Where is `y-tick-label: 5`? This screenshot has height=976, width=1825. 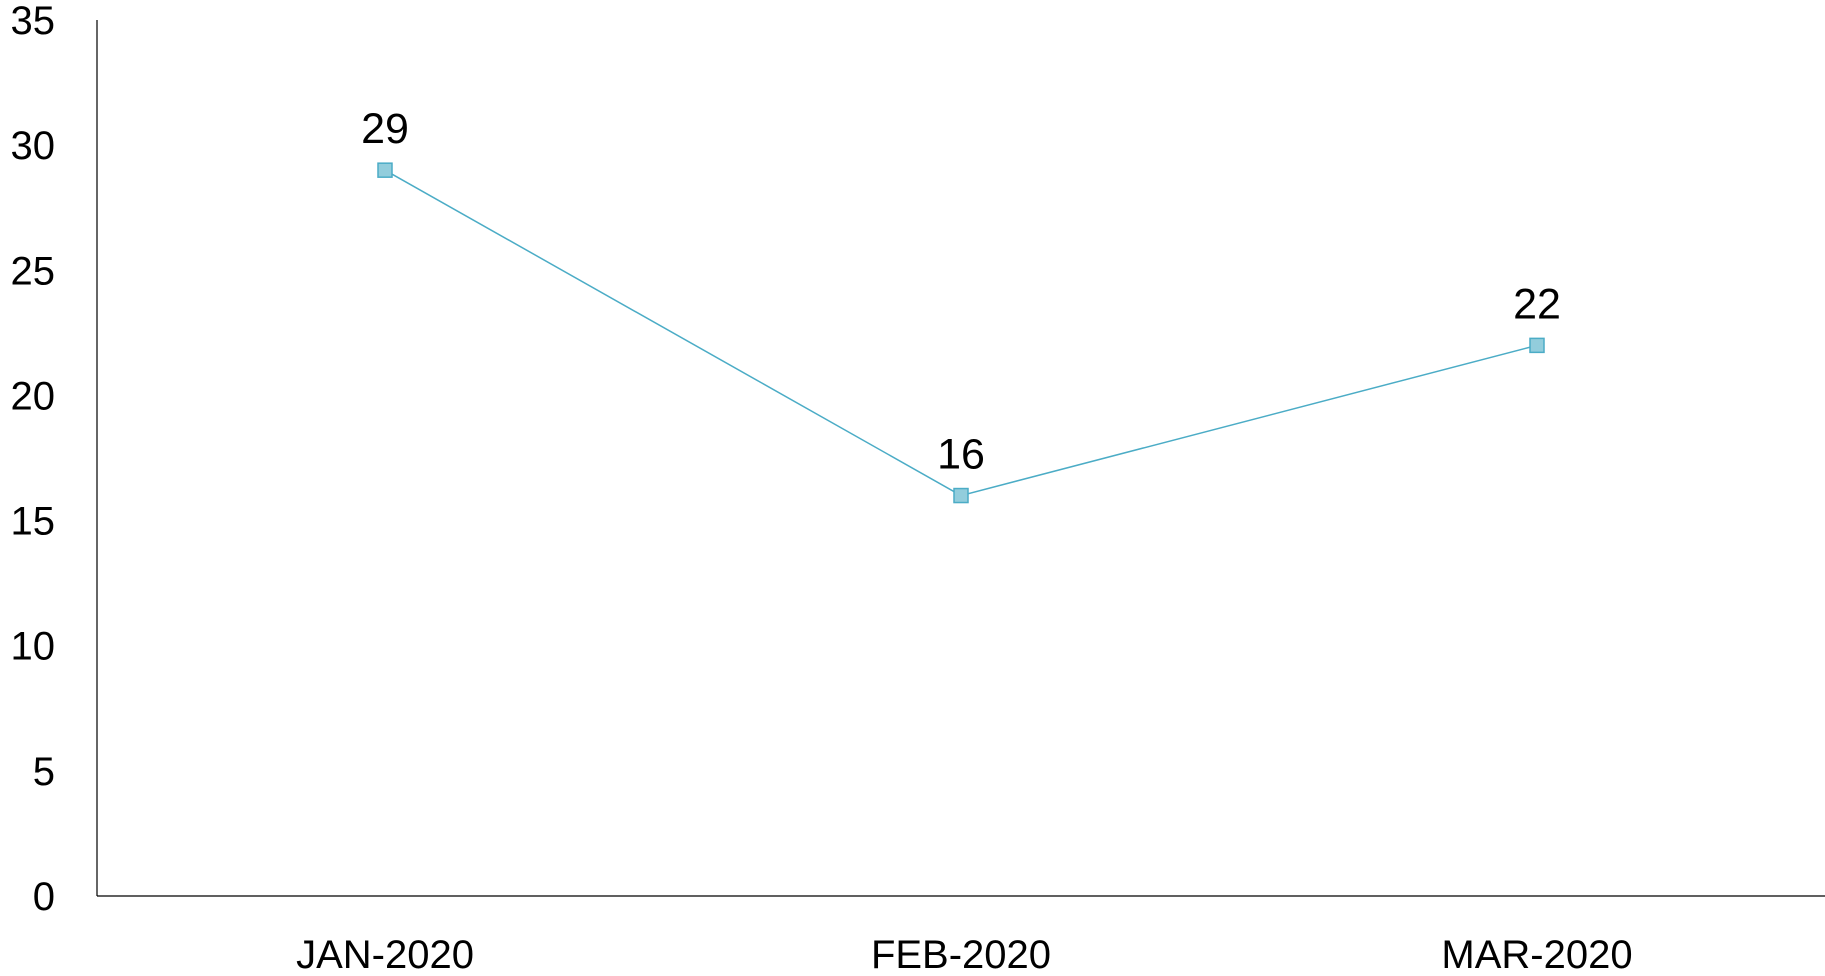
y-tick-label: 5 is located at coordinates (44, 772).